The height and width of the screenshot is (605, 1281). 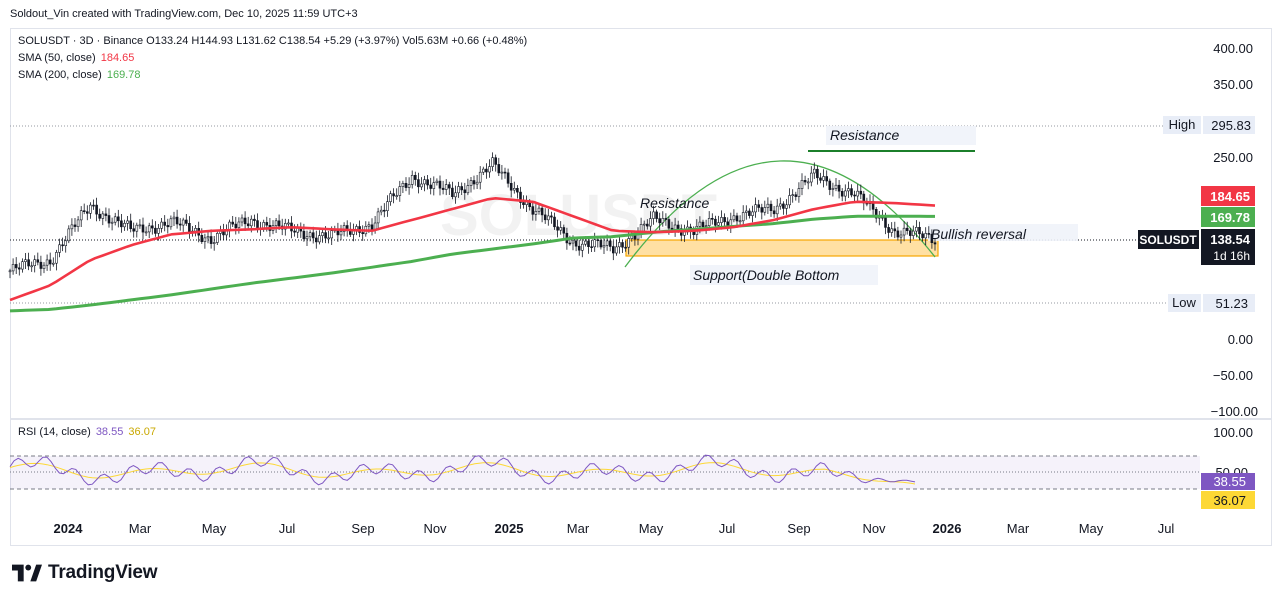 I want to click on legend-sma200-label: SMA (200, close), so click(x=60, y=75).